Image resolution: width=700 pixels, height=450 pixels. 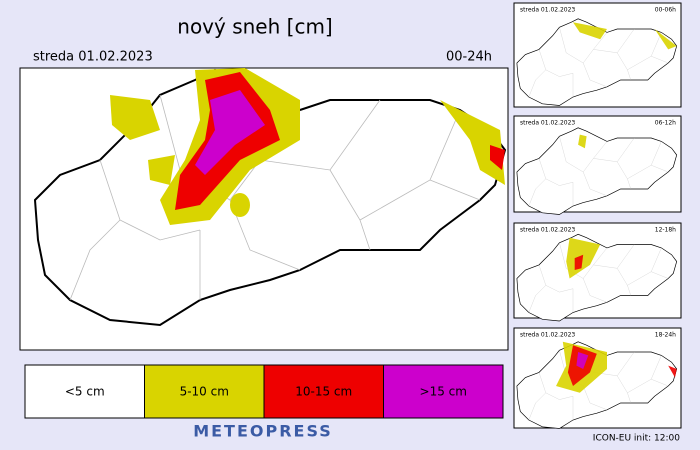 I want to click on footer: ICON-EU init: 12:00, so click(x=636, y=439).